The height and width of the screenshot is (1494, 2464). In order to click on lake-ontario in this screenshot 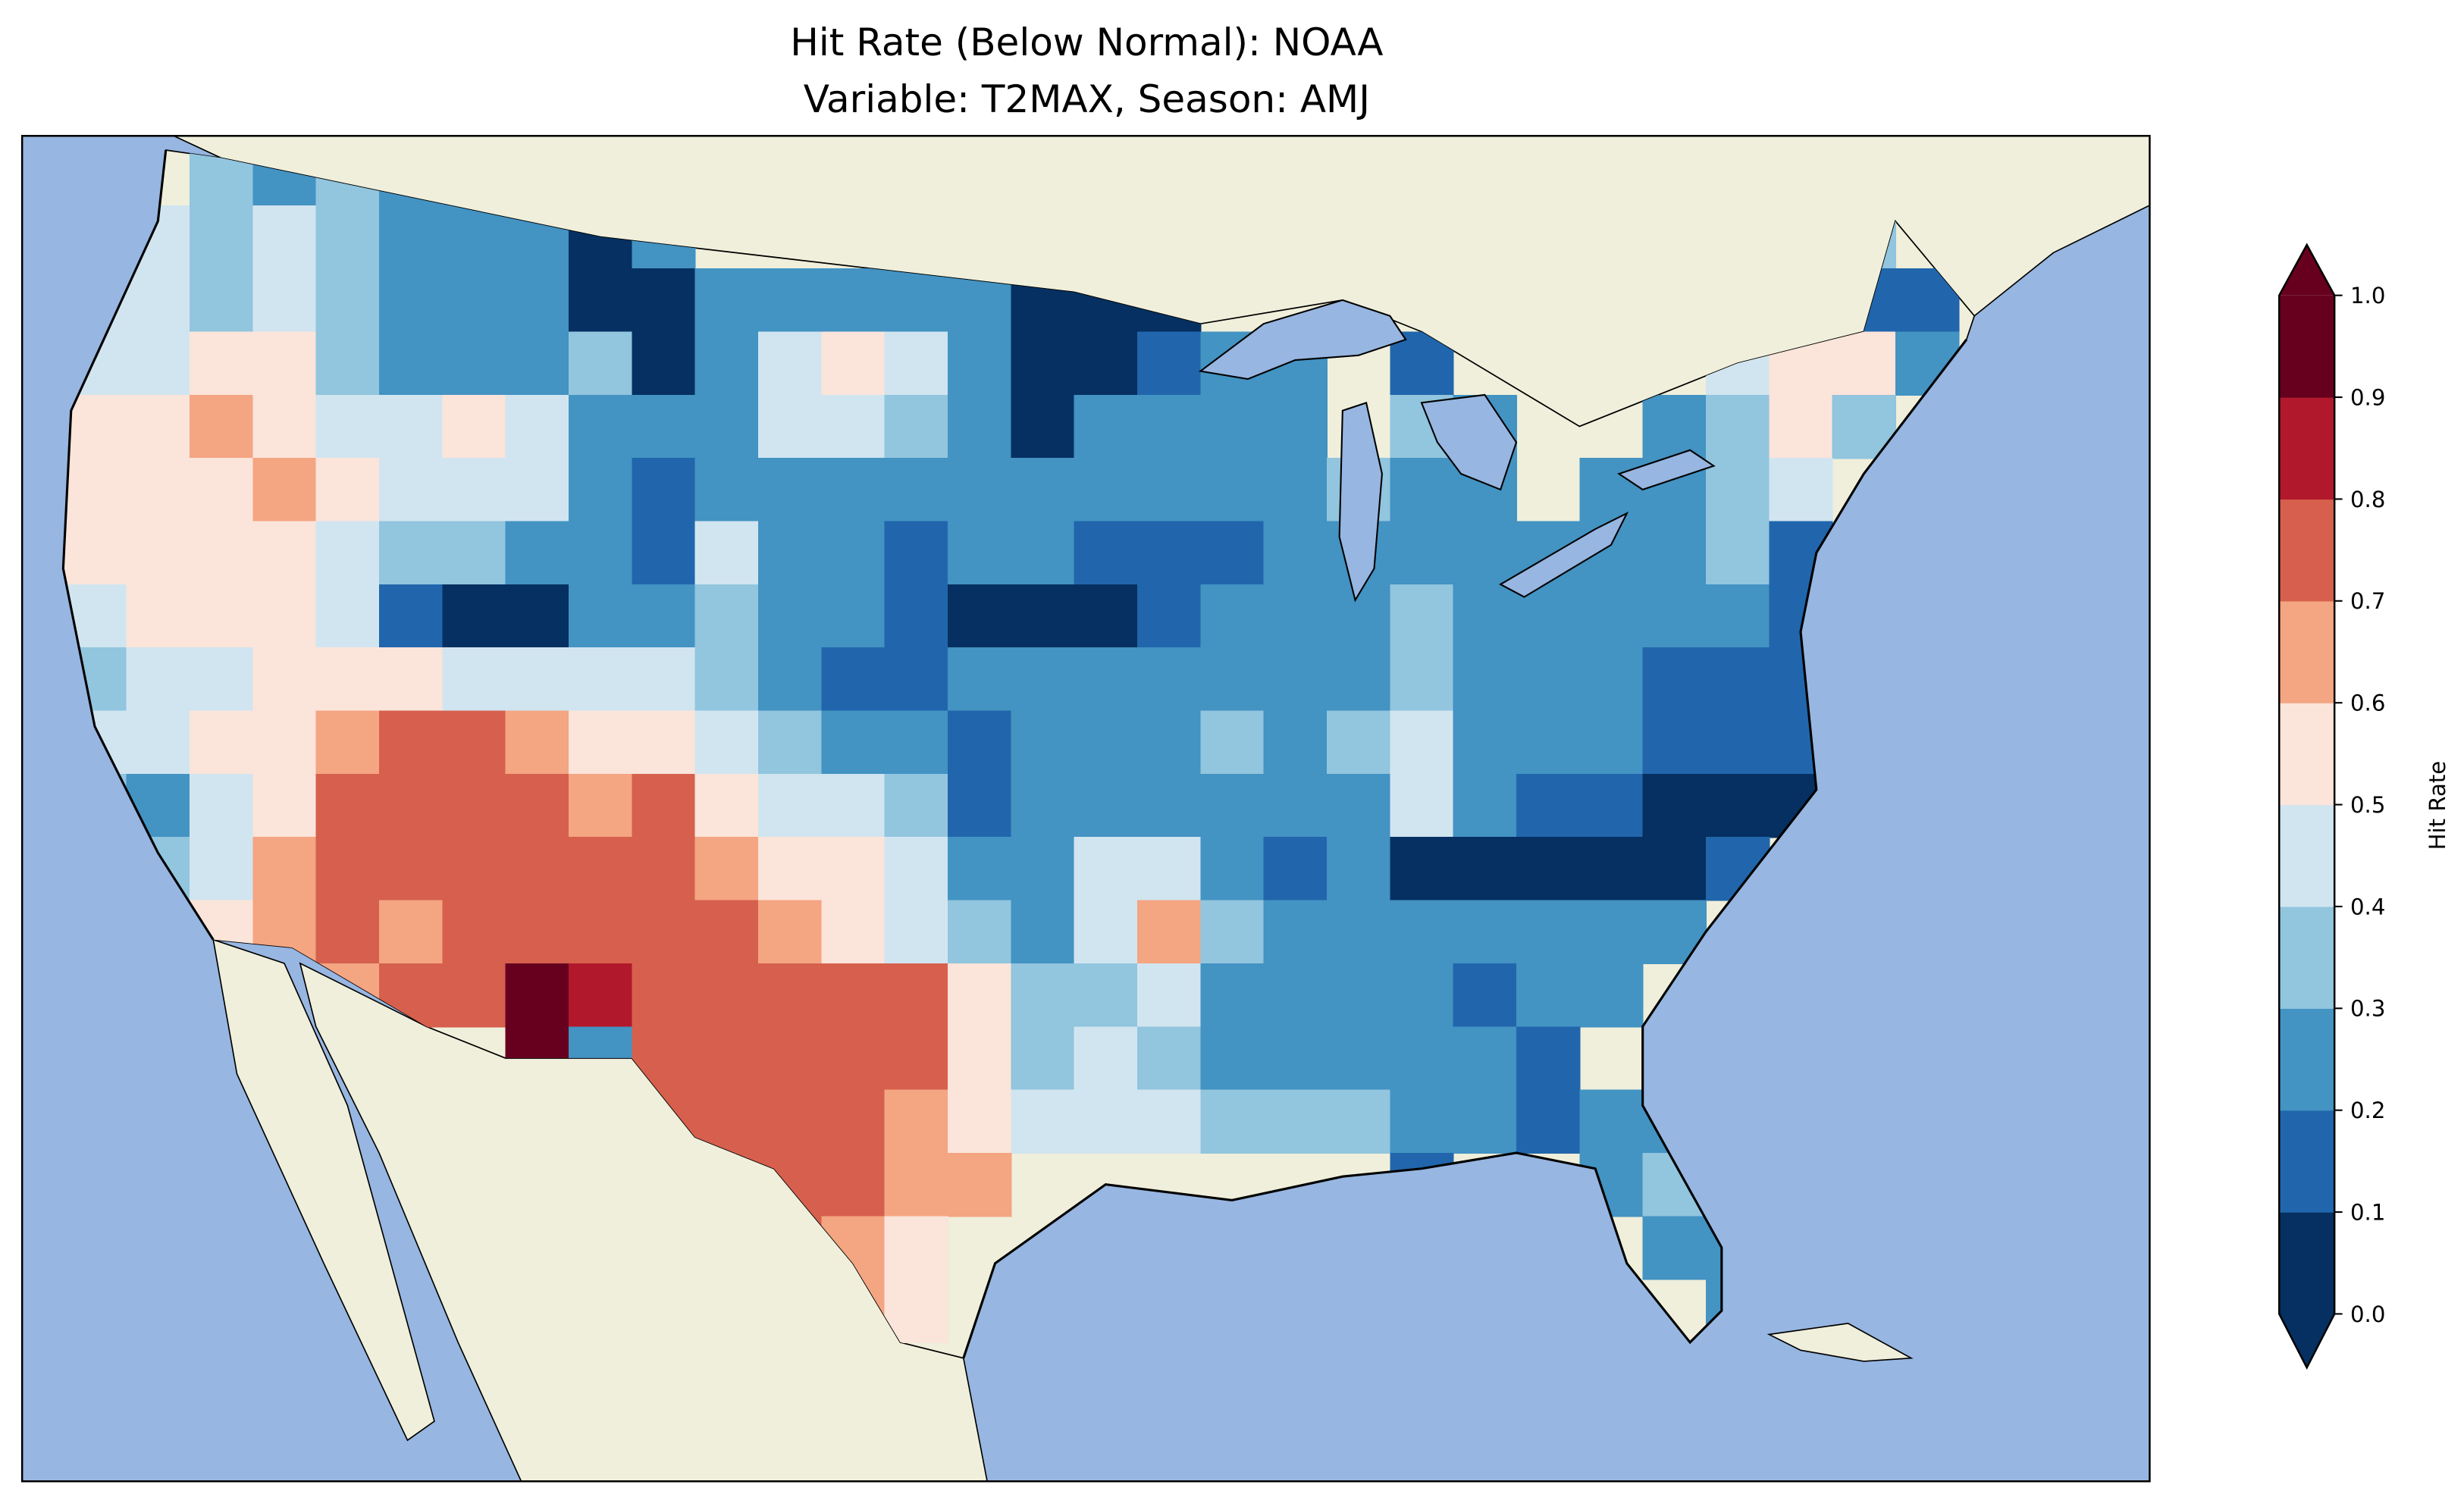, I will do `click(1666, 470)`.